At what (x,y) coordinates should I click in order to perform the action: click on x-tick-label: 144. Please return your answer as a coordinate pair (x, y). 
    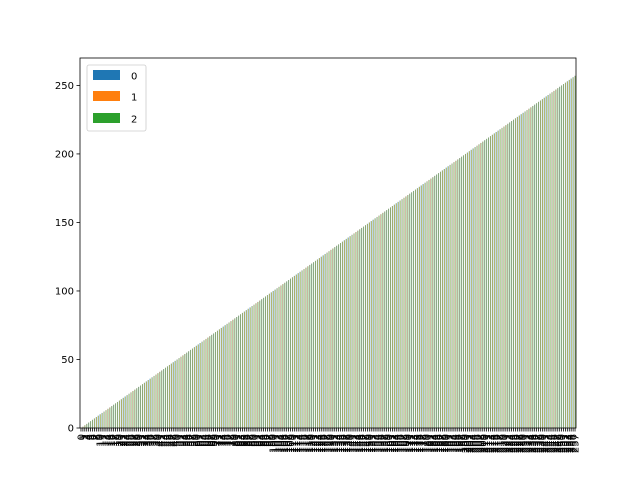
    Looking at the image, I should click on (358, 443).